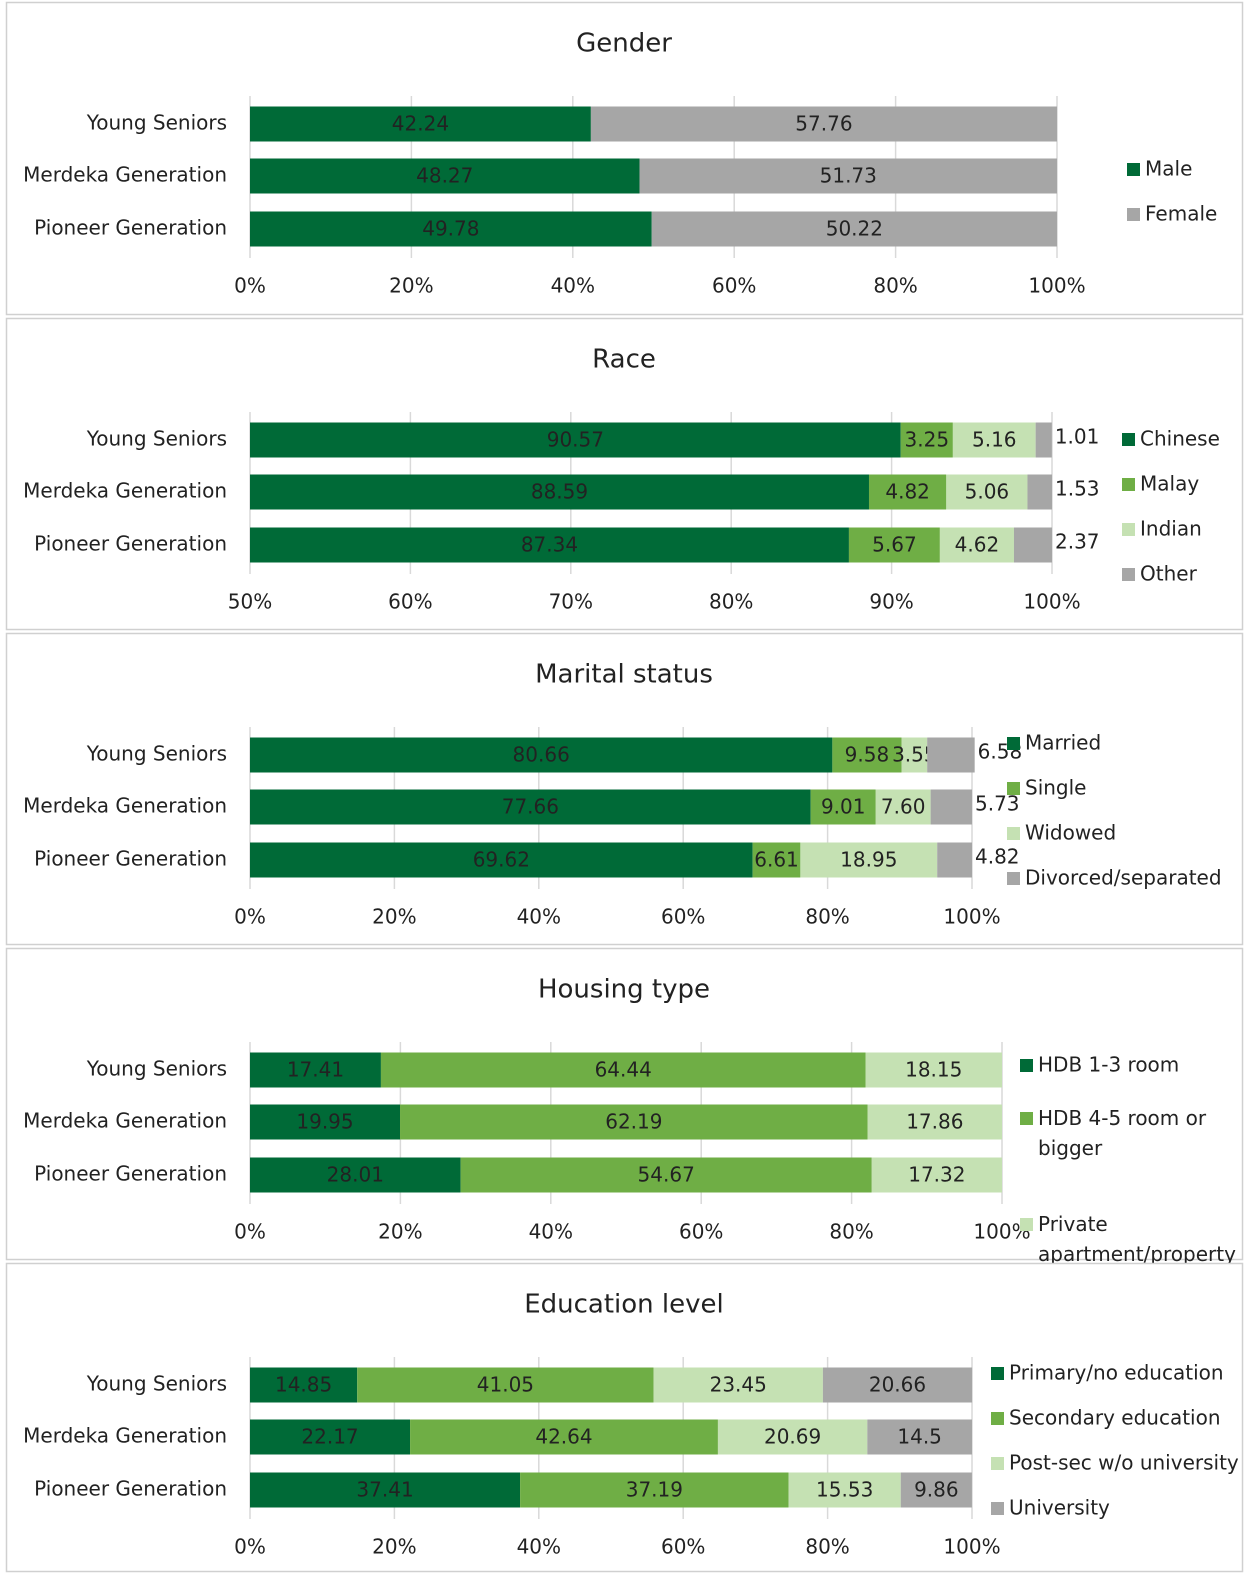 This screenshot has height=1574, width=1249. What do you see at coordinates (927, 440) in the screenshot?
I see `value-label: 3.25` at bounding box center [927, 440].